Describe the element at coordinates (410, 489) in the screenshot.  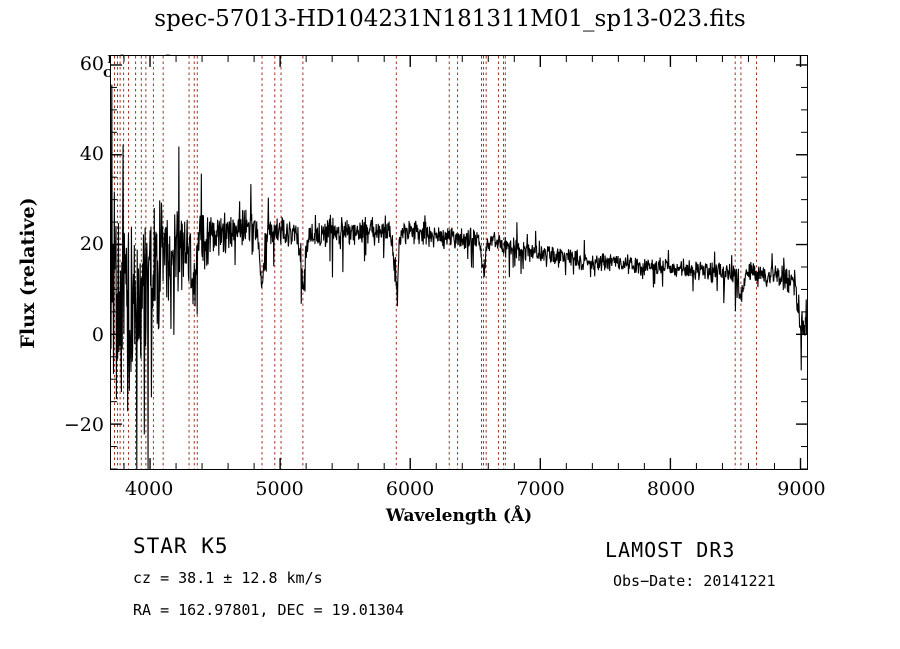
I see `x-tick-label: 6000` at that location.